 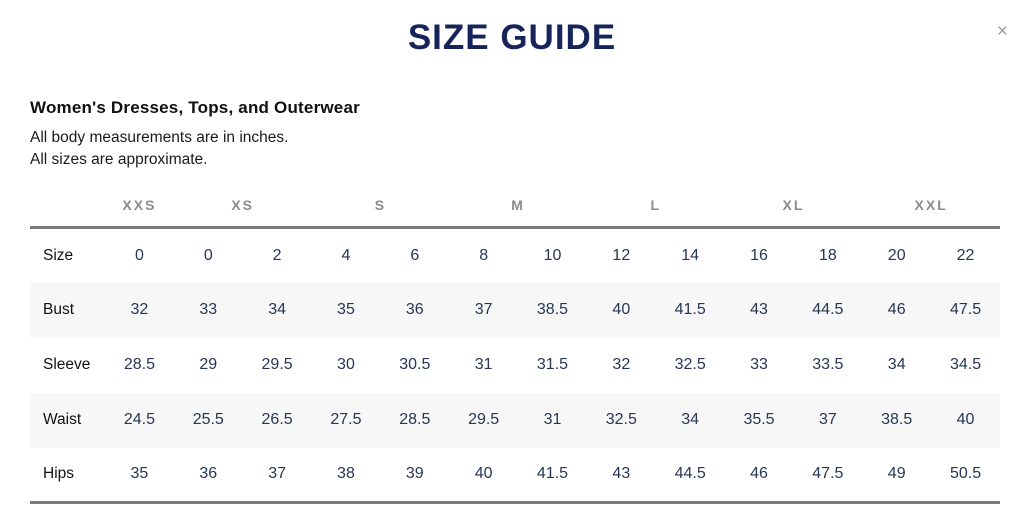 I want to click on measurement-cell: 30.5, so click(x=415, y=364).